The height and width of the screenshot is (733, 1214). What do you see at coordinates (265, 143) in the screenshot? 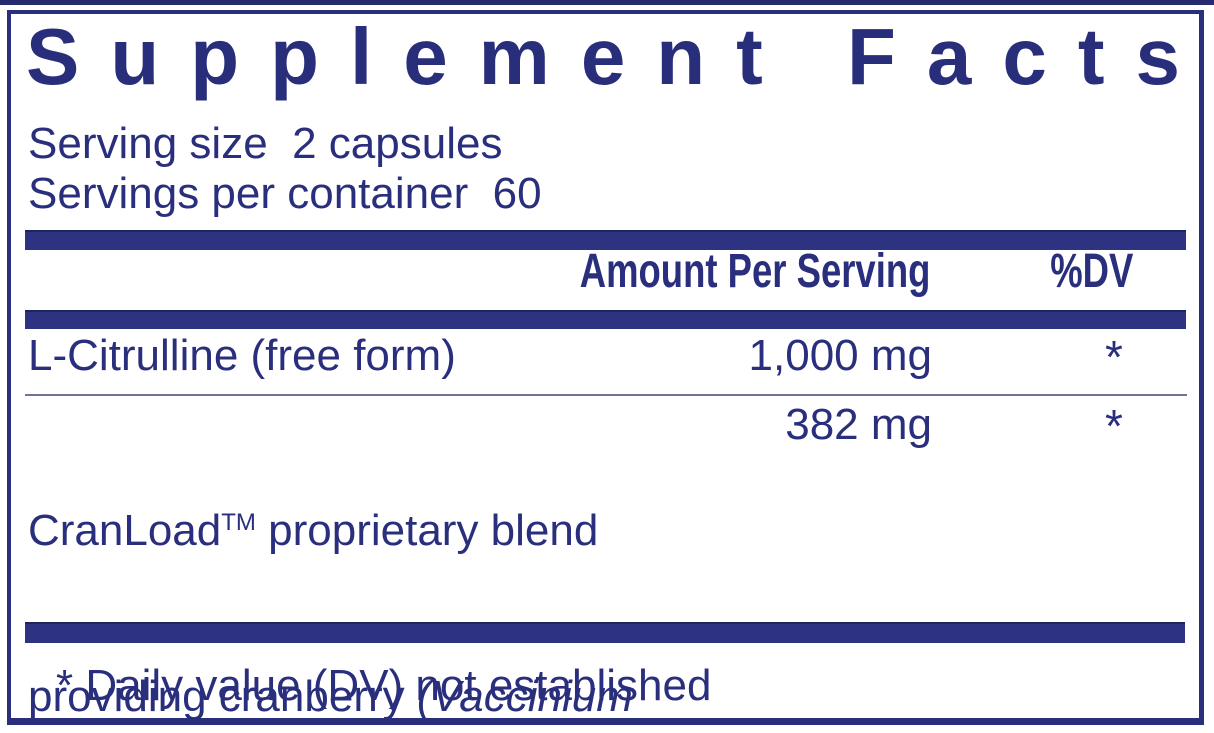
I see `serving-size-line: Serving size 2 capsules` at bounding box center [265, 143].